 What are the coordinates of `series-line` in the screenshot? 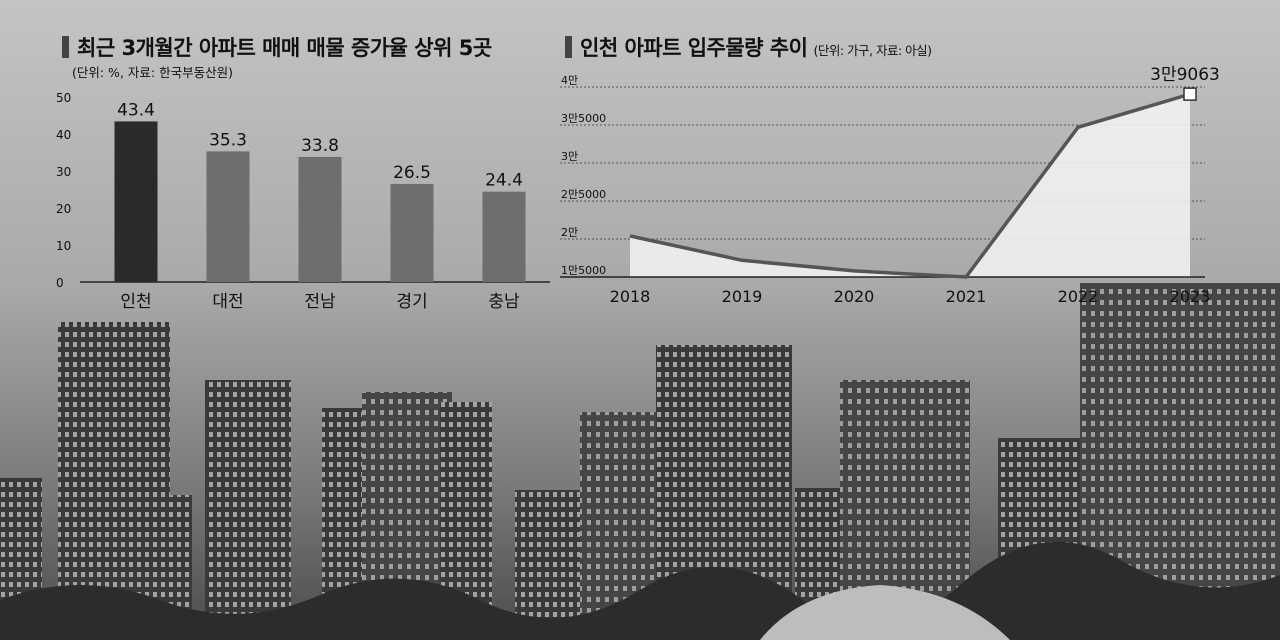 It's located at (910, 185).